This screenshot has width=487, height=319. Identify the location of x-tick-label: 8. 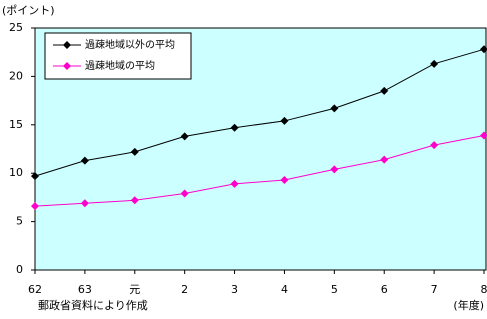
(484, 289).